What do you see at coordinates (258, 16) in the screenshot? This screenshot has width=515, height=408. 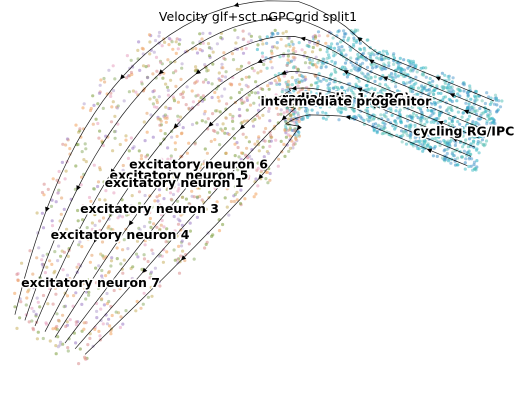 I see `chart-title: Velocity glf+sct nGPCgrid split1` at bounding box center [258, 16].